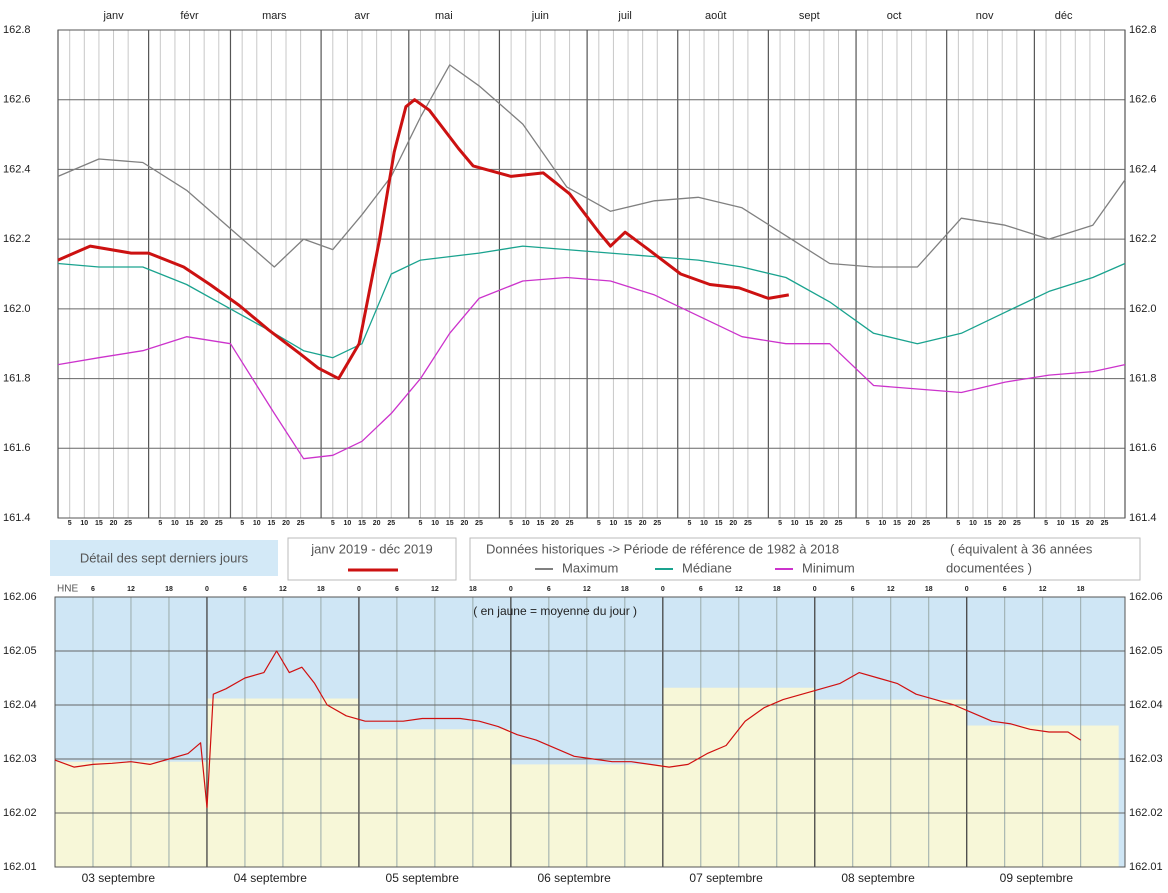 The height and width of the screenshot is (893, 1168). What do you see at coordinates (878, 878) in the screenshot?
I see `day-label: 08 septembre` at bounding box center [878, 878].